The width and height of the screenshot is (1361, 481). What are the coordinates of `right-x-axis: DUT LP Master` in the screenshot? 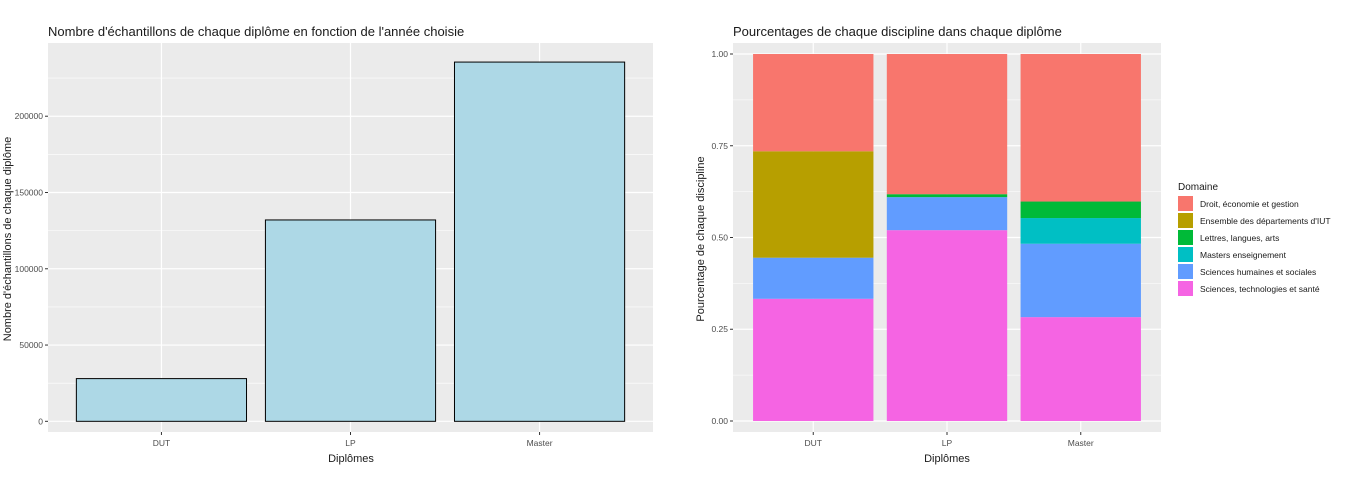 It's located at (949, 440).